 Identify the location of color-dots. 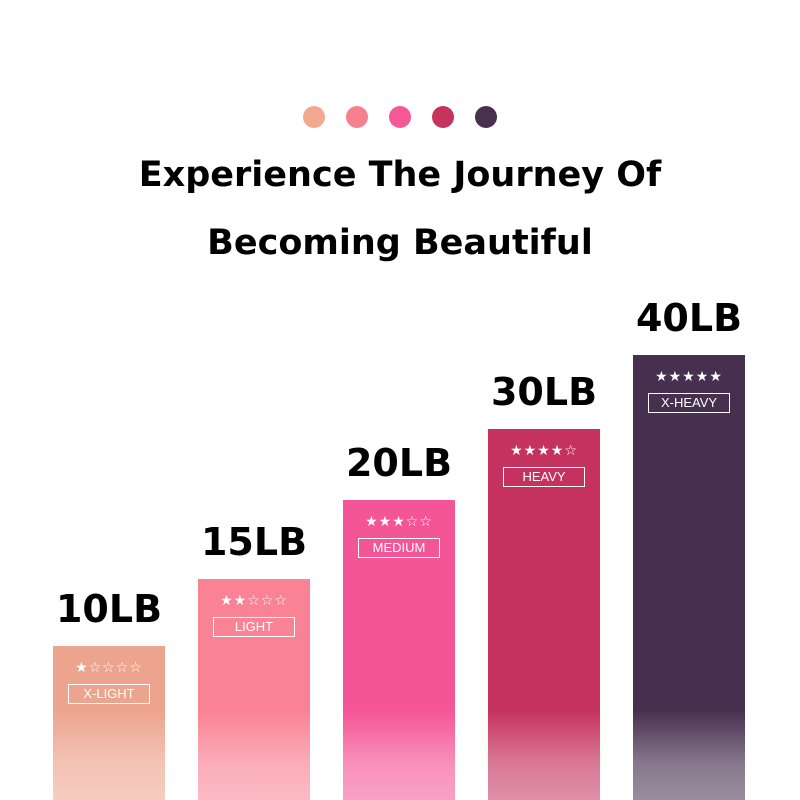
(400, 117).